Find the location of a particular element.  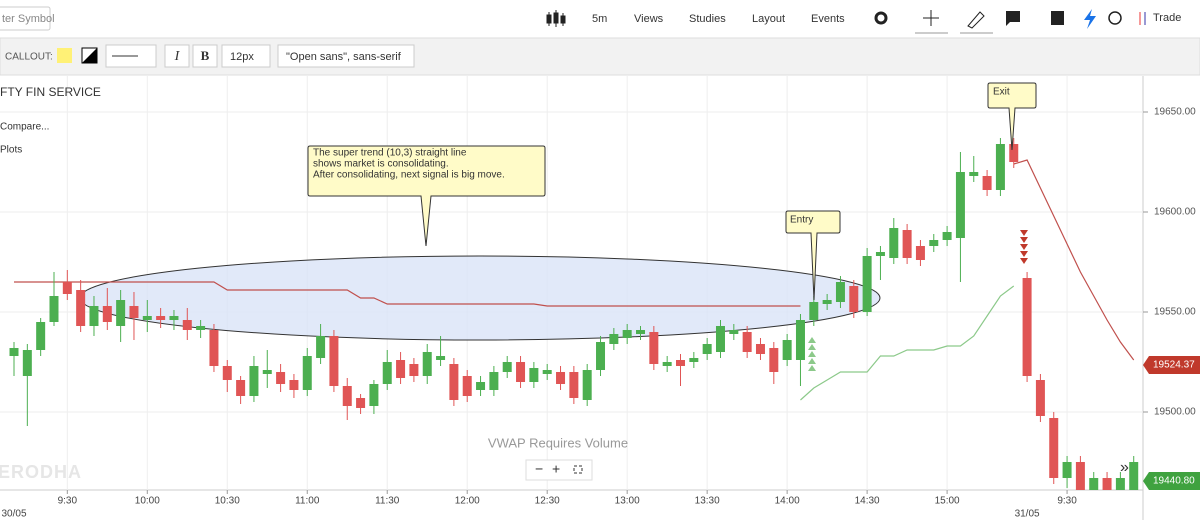

trade-icon is located at coordinates (1142, 18).